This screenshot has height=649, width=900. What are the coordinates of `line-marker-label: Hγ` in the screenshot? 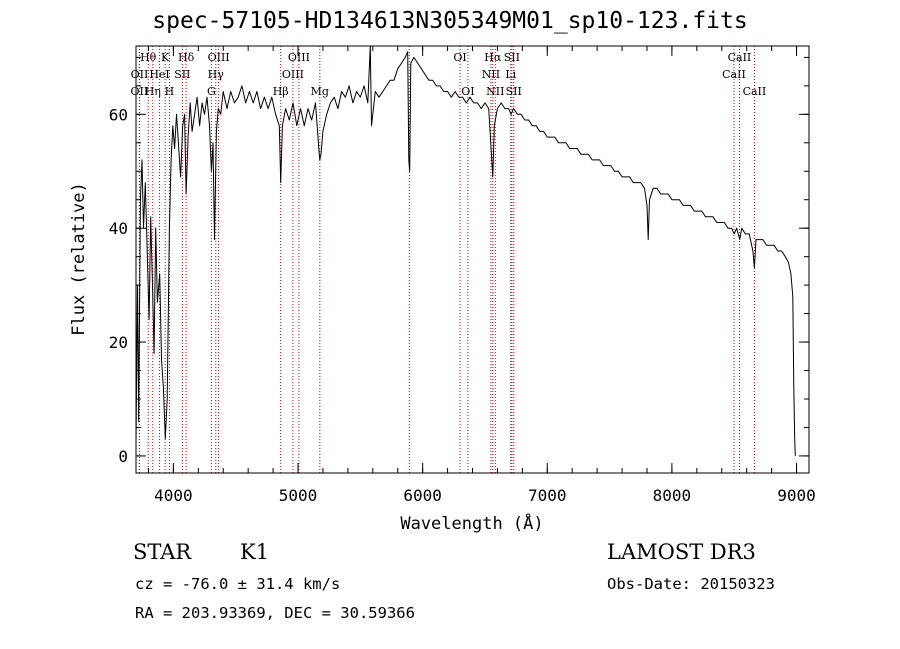 It's located at (216, 74).